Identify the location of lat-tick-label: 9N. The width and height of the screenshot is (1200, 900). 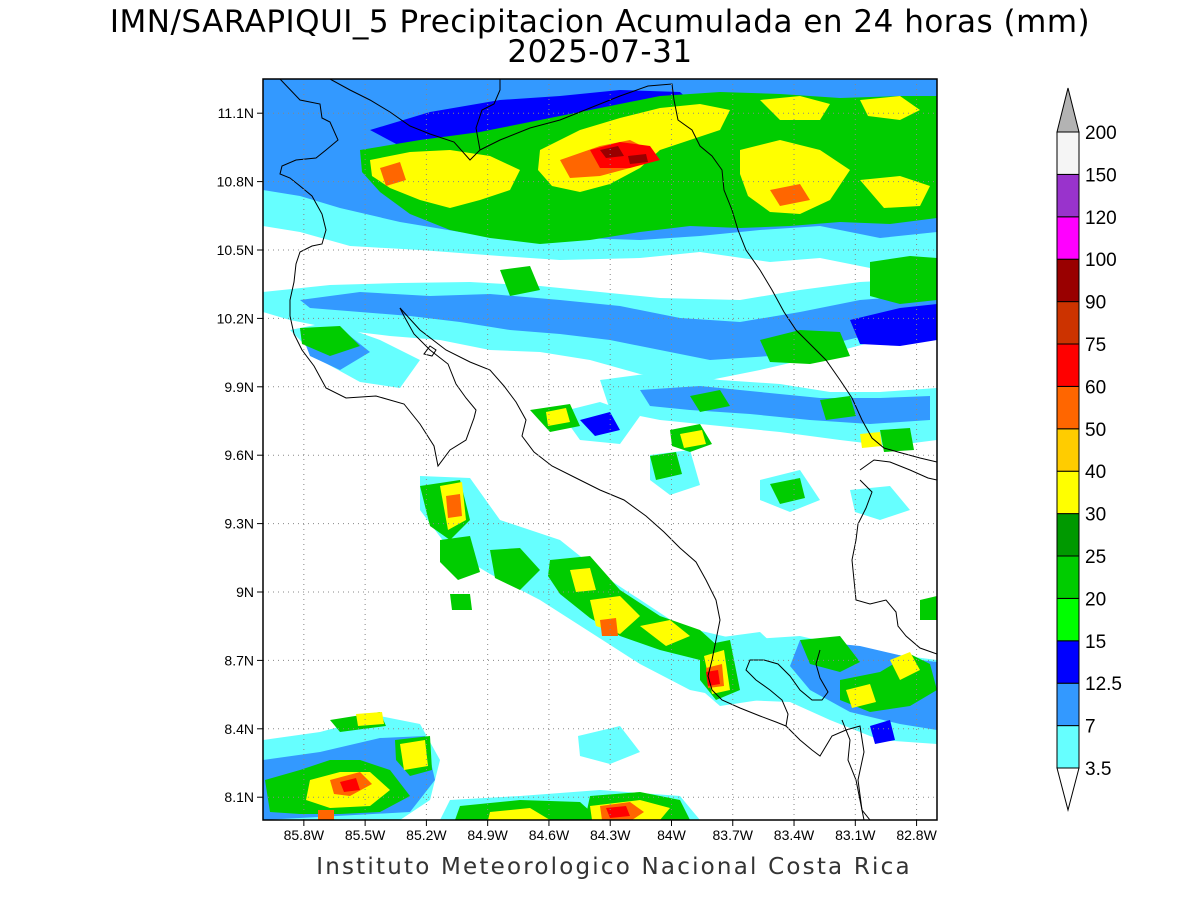
(245, 592).